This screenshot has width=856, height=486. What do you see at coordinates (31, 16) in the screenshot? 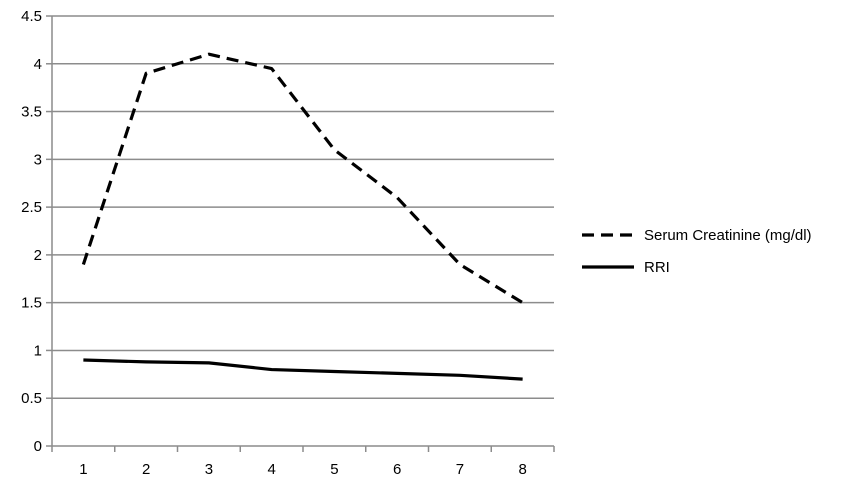
I see `y-tick-label: 4.5` at bounding box center [31, 16].